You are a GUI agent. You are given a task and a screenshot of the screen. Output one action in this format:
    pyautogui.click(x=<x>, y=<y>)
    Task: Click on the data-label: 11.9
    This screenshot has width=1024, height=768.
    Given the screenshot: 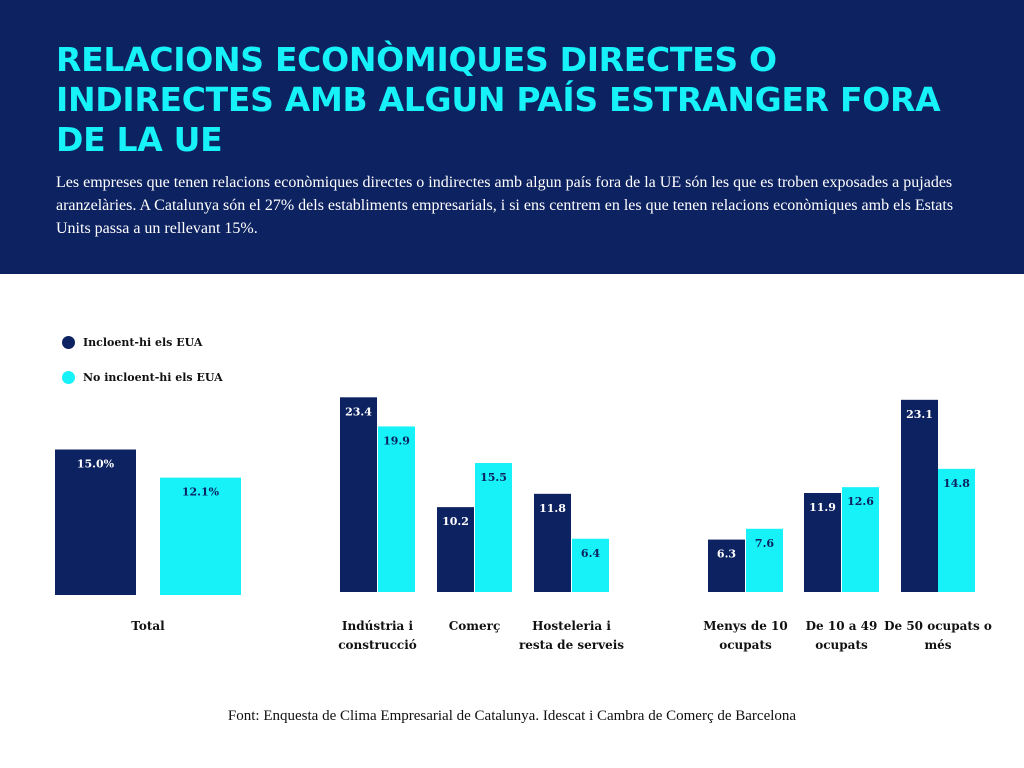 What is the action you would take?
    pyautogui.click(x=822, y=507)
    